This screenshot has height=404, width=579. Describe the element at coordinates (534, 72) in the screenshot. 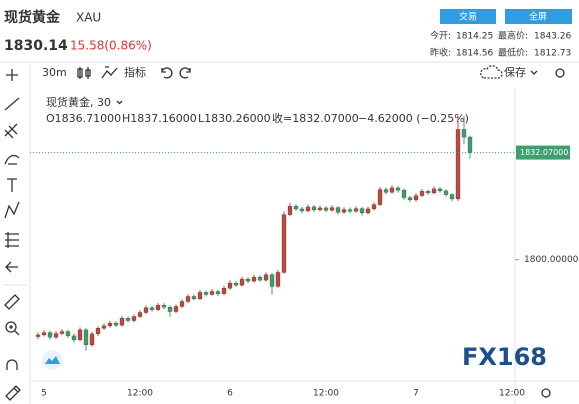

I see `save-dropdown` at that location.